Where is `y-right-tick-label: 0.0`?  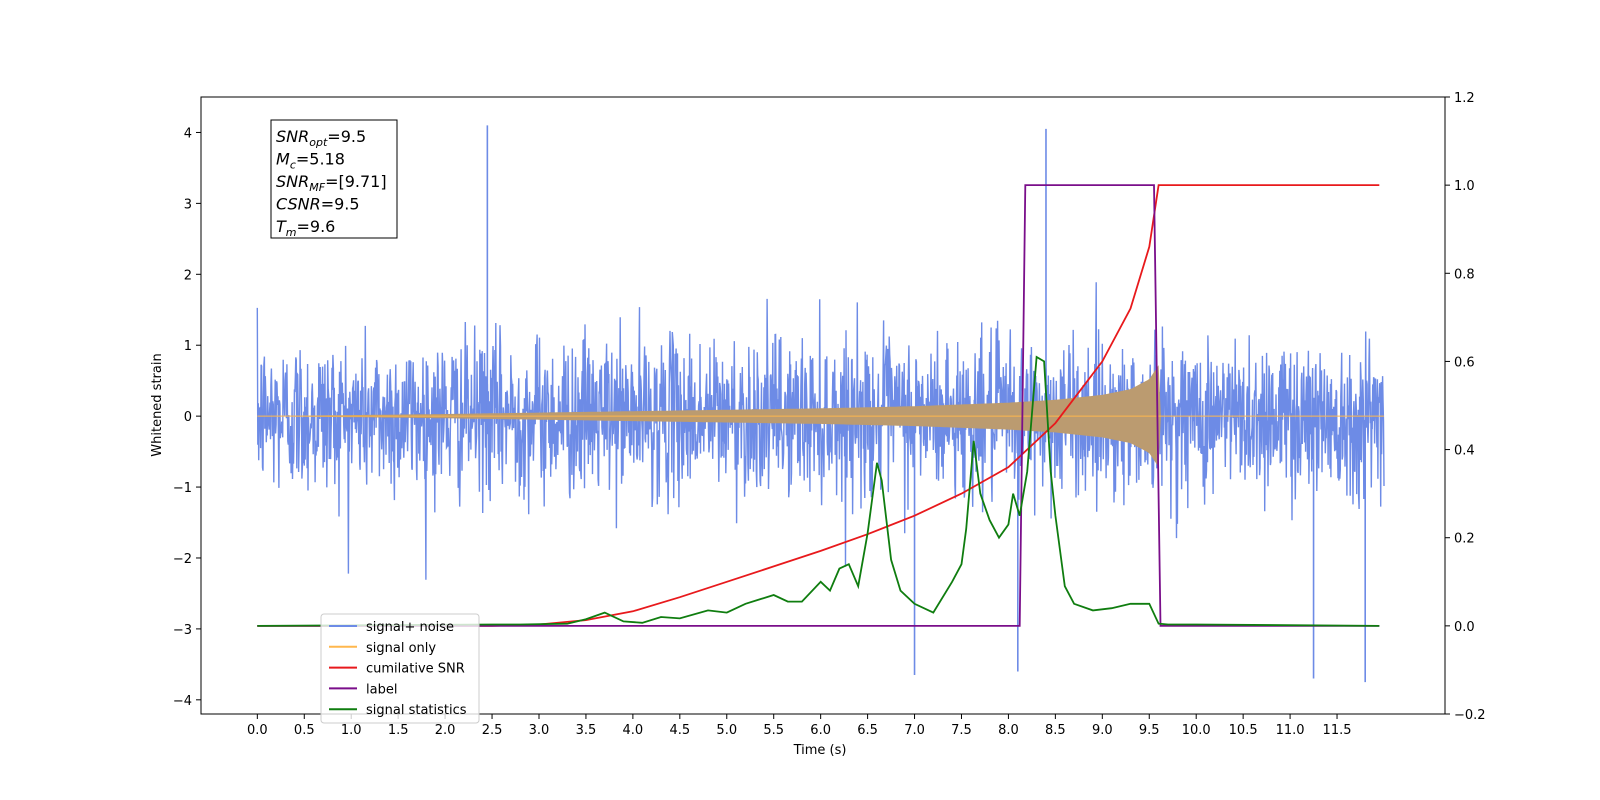 y-right-tick-label: 0.0 is located at coordinates (1464, 627).